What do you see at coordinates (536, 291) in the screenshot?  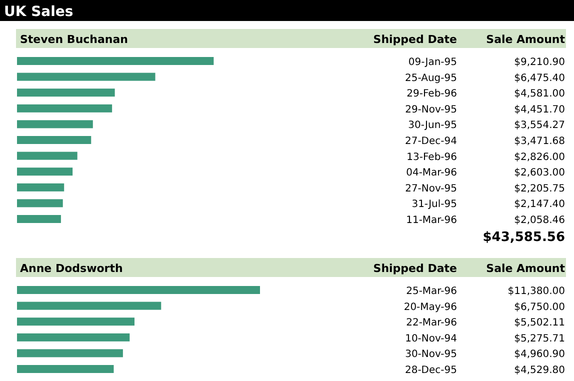 I see `data-label: $11,380.00` at bounding box center [536, 291].